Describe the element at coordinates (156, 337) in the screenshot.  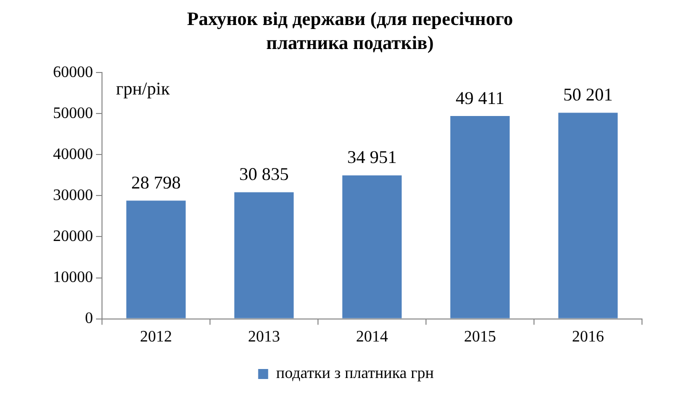
I see `x-tick-label: 2012` at that location.